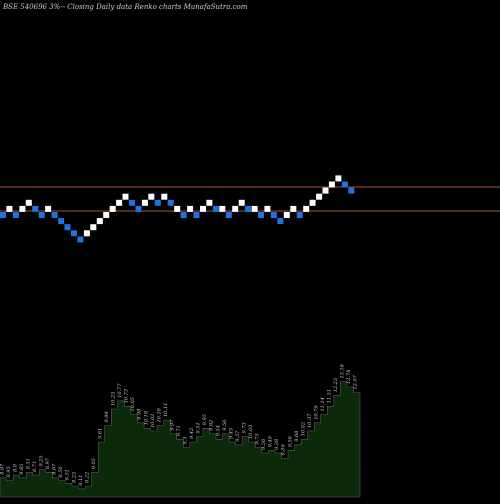 The image size is (500, 504). Describe the element at coordinates (205, 419) in the screenshot. I see `volume-label: 9.95` at that location.